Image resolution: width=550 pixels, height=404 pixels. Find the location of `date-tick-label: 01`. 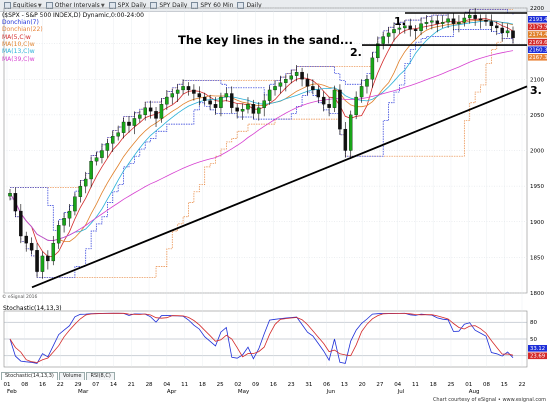

date-tick-label: 01 is located at coordinates (7, 385).